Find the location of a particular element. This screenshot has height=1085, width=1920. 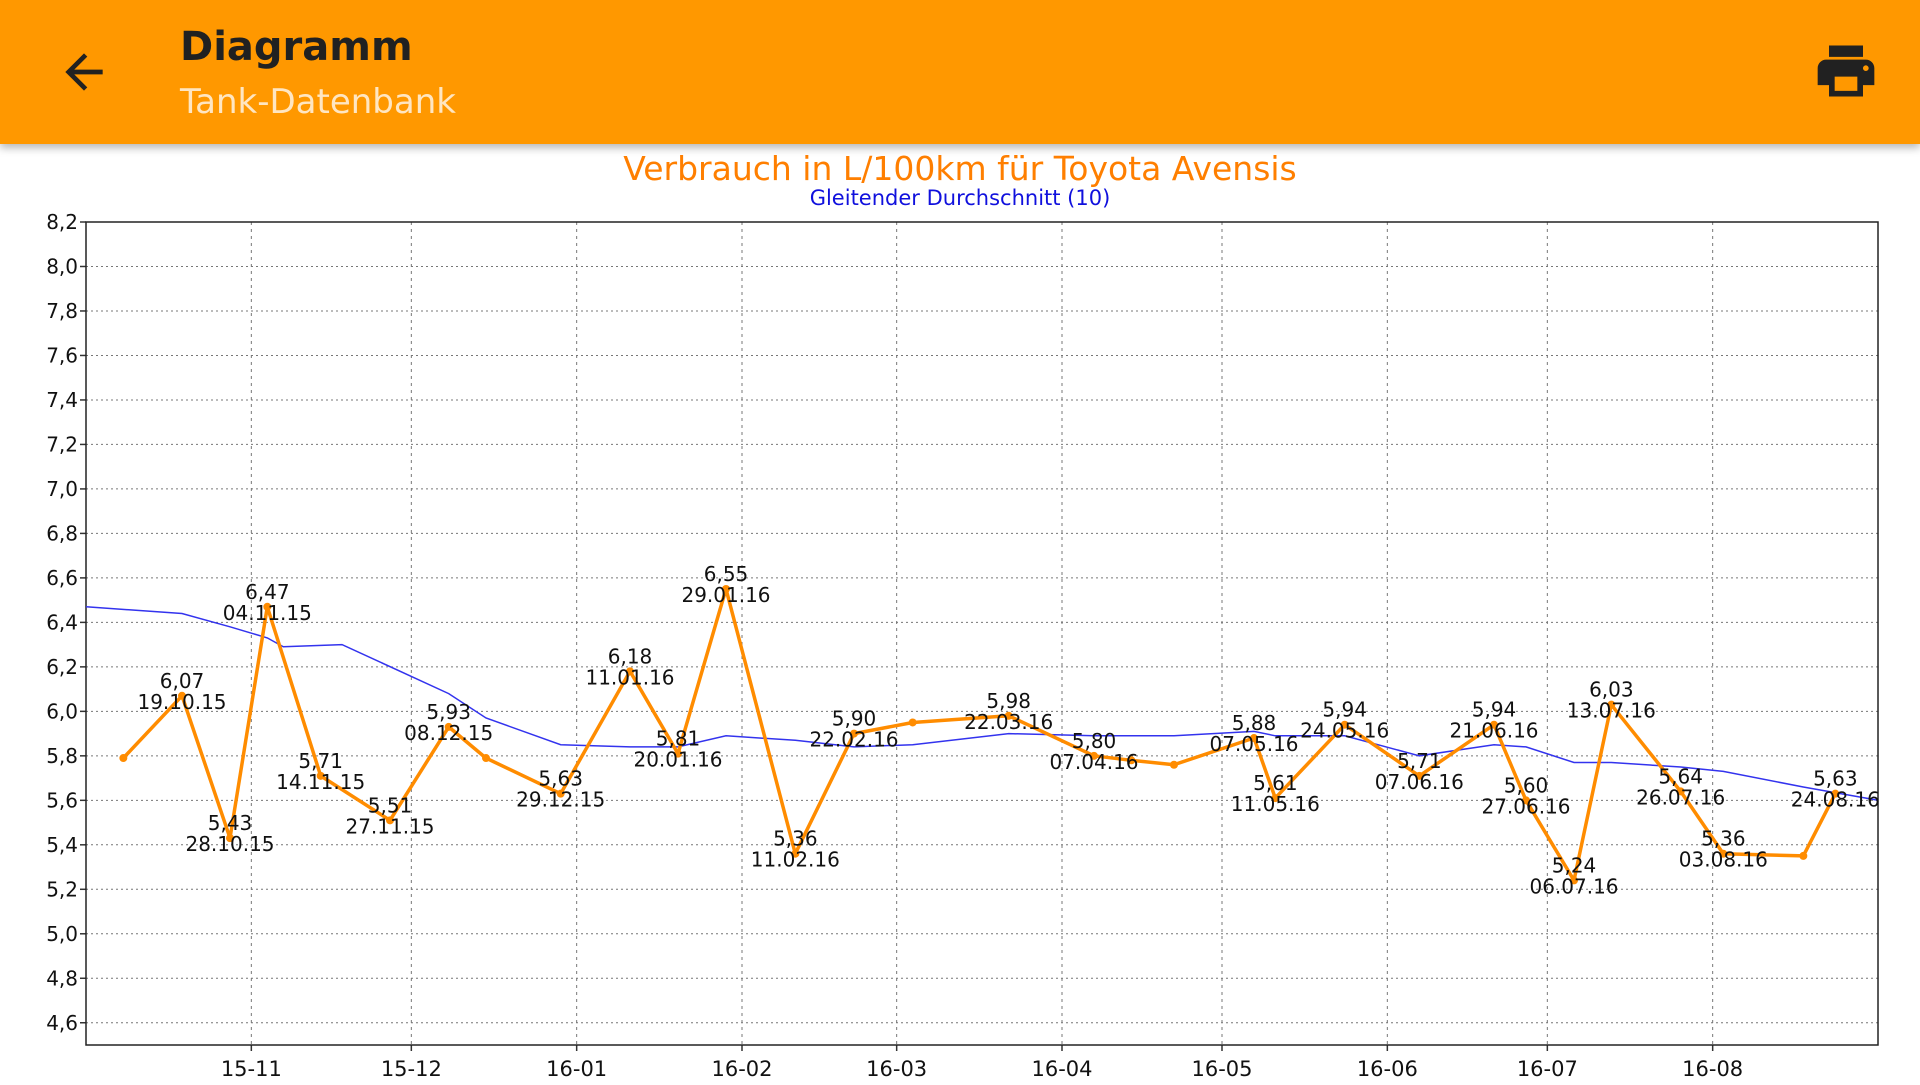

date-label: 14.11.15 is located at coordinates (320, 782).